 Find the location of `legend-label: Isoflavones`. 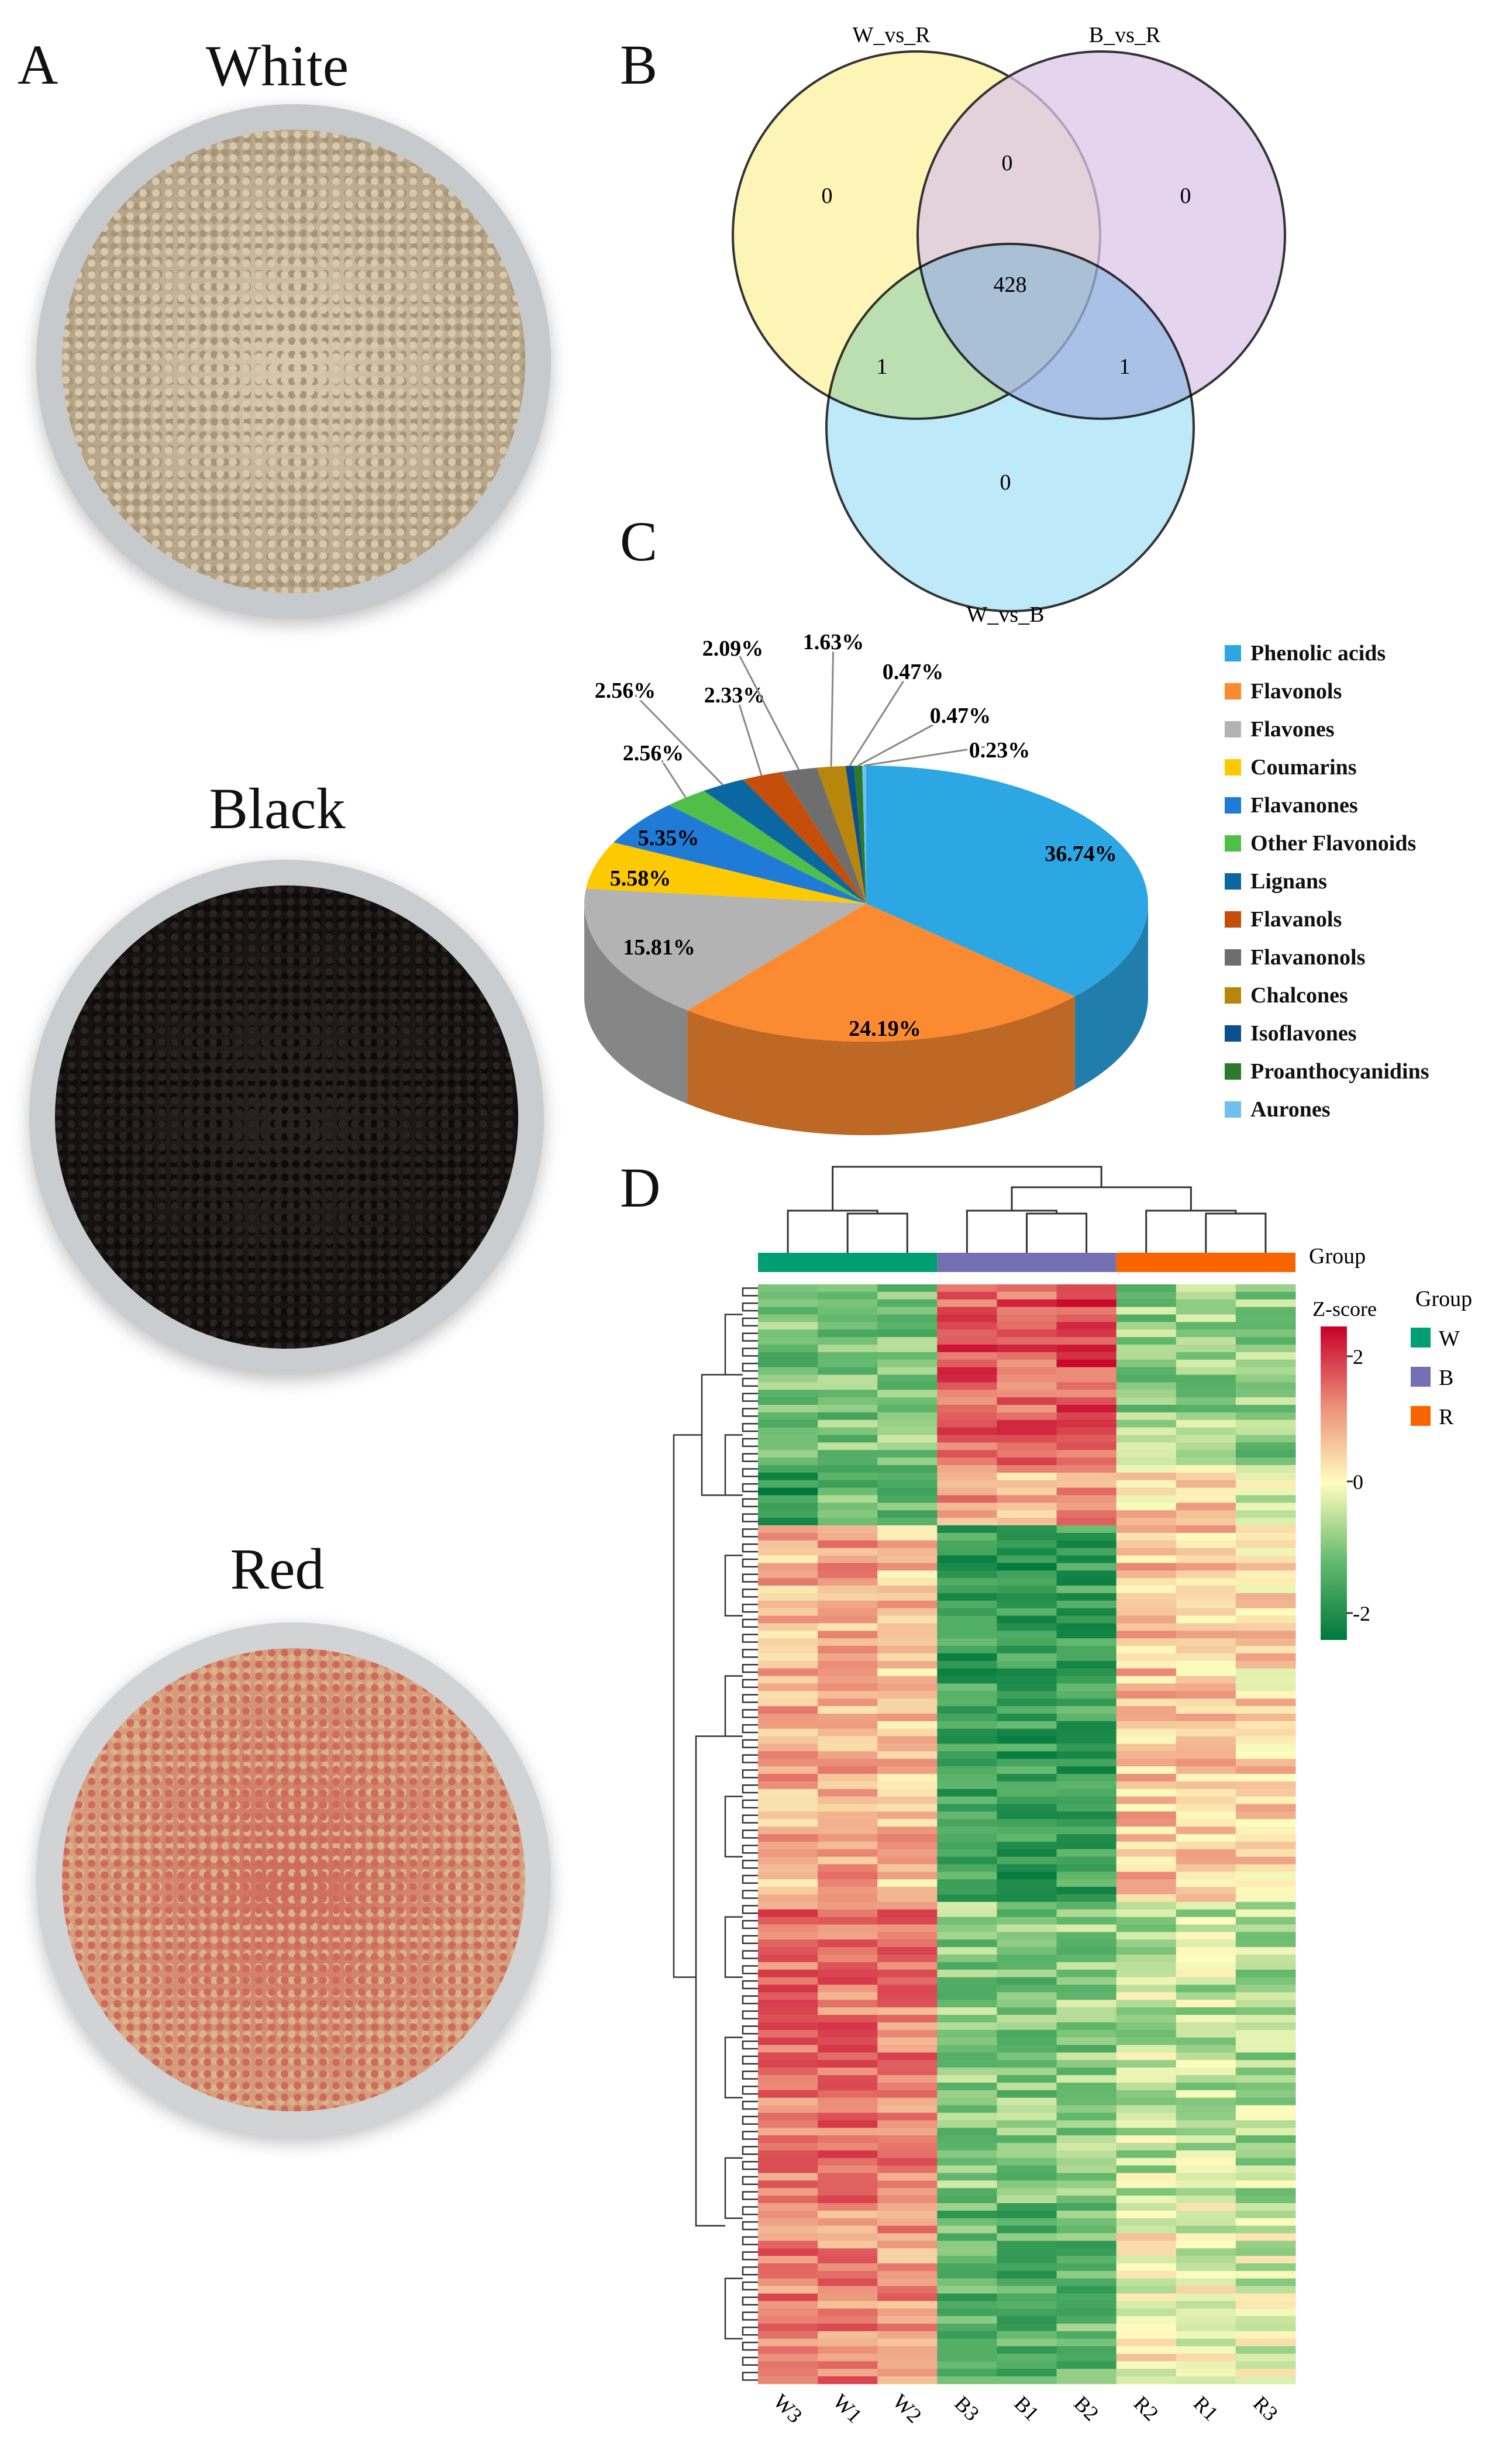

legend-label: Isoflavones is located at coordinates (1303, 1034).